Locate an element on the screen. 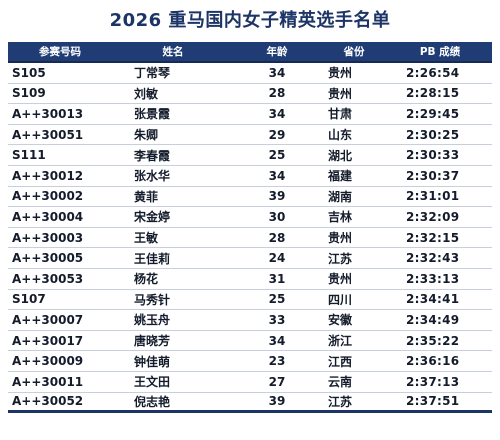 Image resolution: width=500 pixels, height=440 pixels. pb-cell: 2:33:13 is located at coordinates (433, 278).